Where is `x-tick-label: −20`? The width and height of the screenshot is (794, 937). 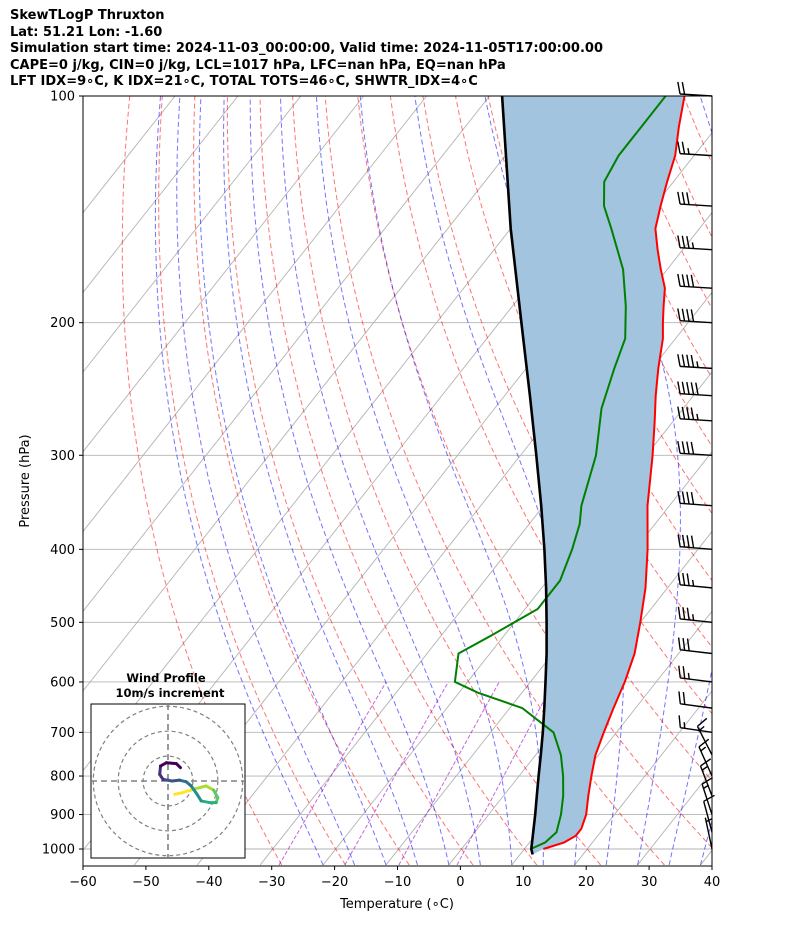 x-tick-label: −20 is located at coordinates (334, 882).